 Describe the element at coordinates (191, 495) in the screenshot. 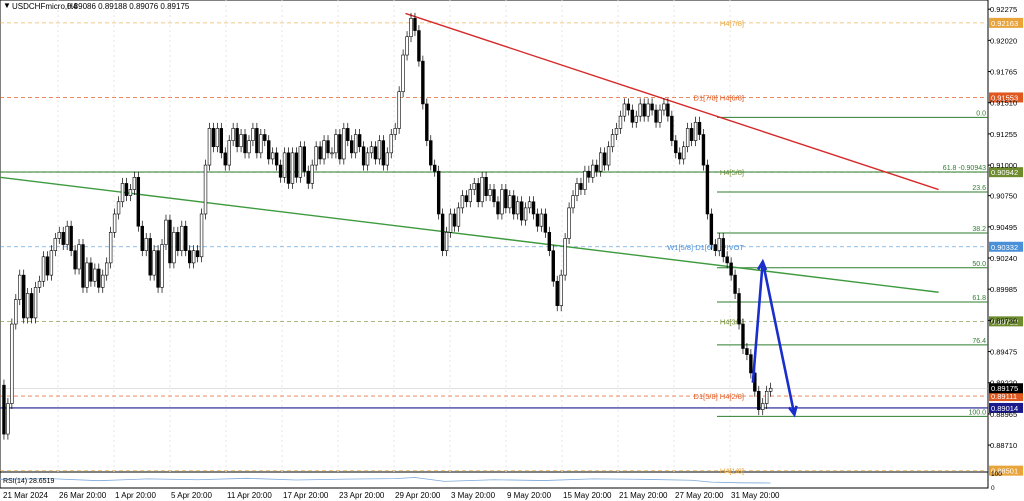

I see `x-tick-label: 5 Apr 20:00` at that location.